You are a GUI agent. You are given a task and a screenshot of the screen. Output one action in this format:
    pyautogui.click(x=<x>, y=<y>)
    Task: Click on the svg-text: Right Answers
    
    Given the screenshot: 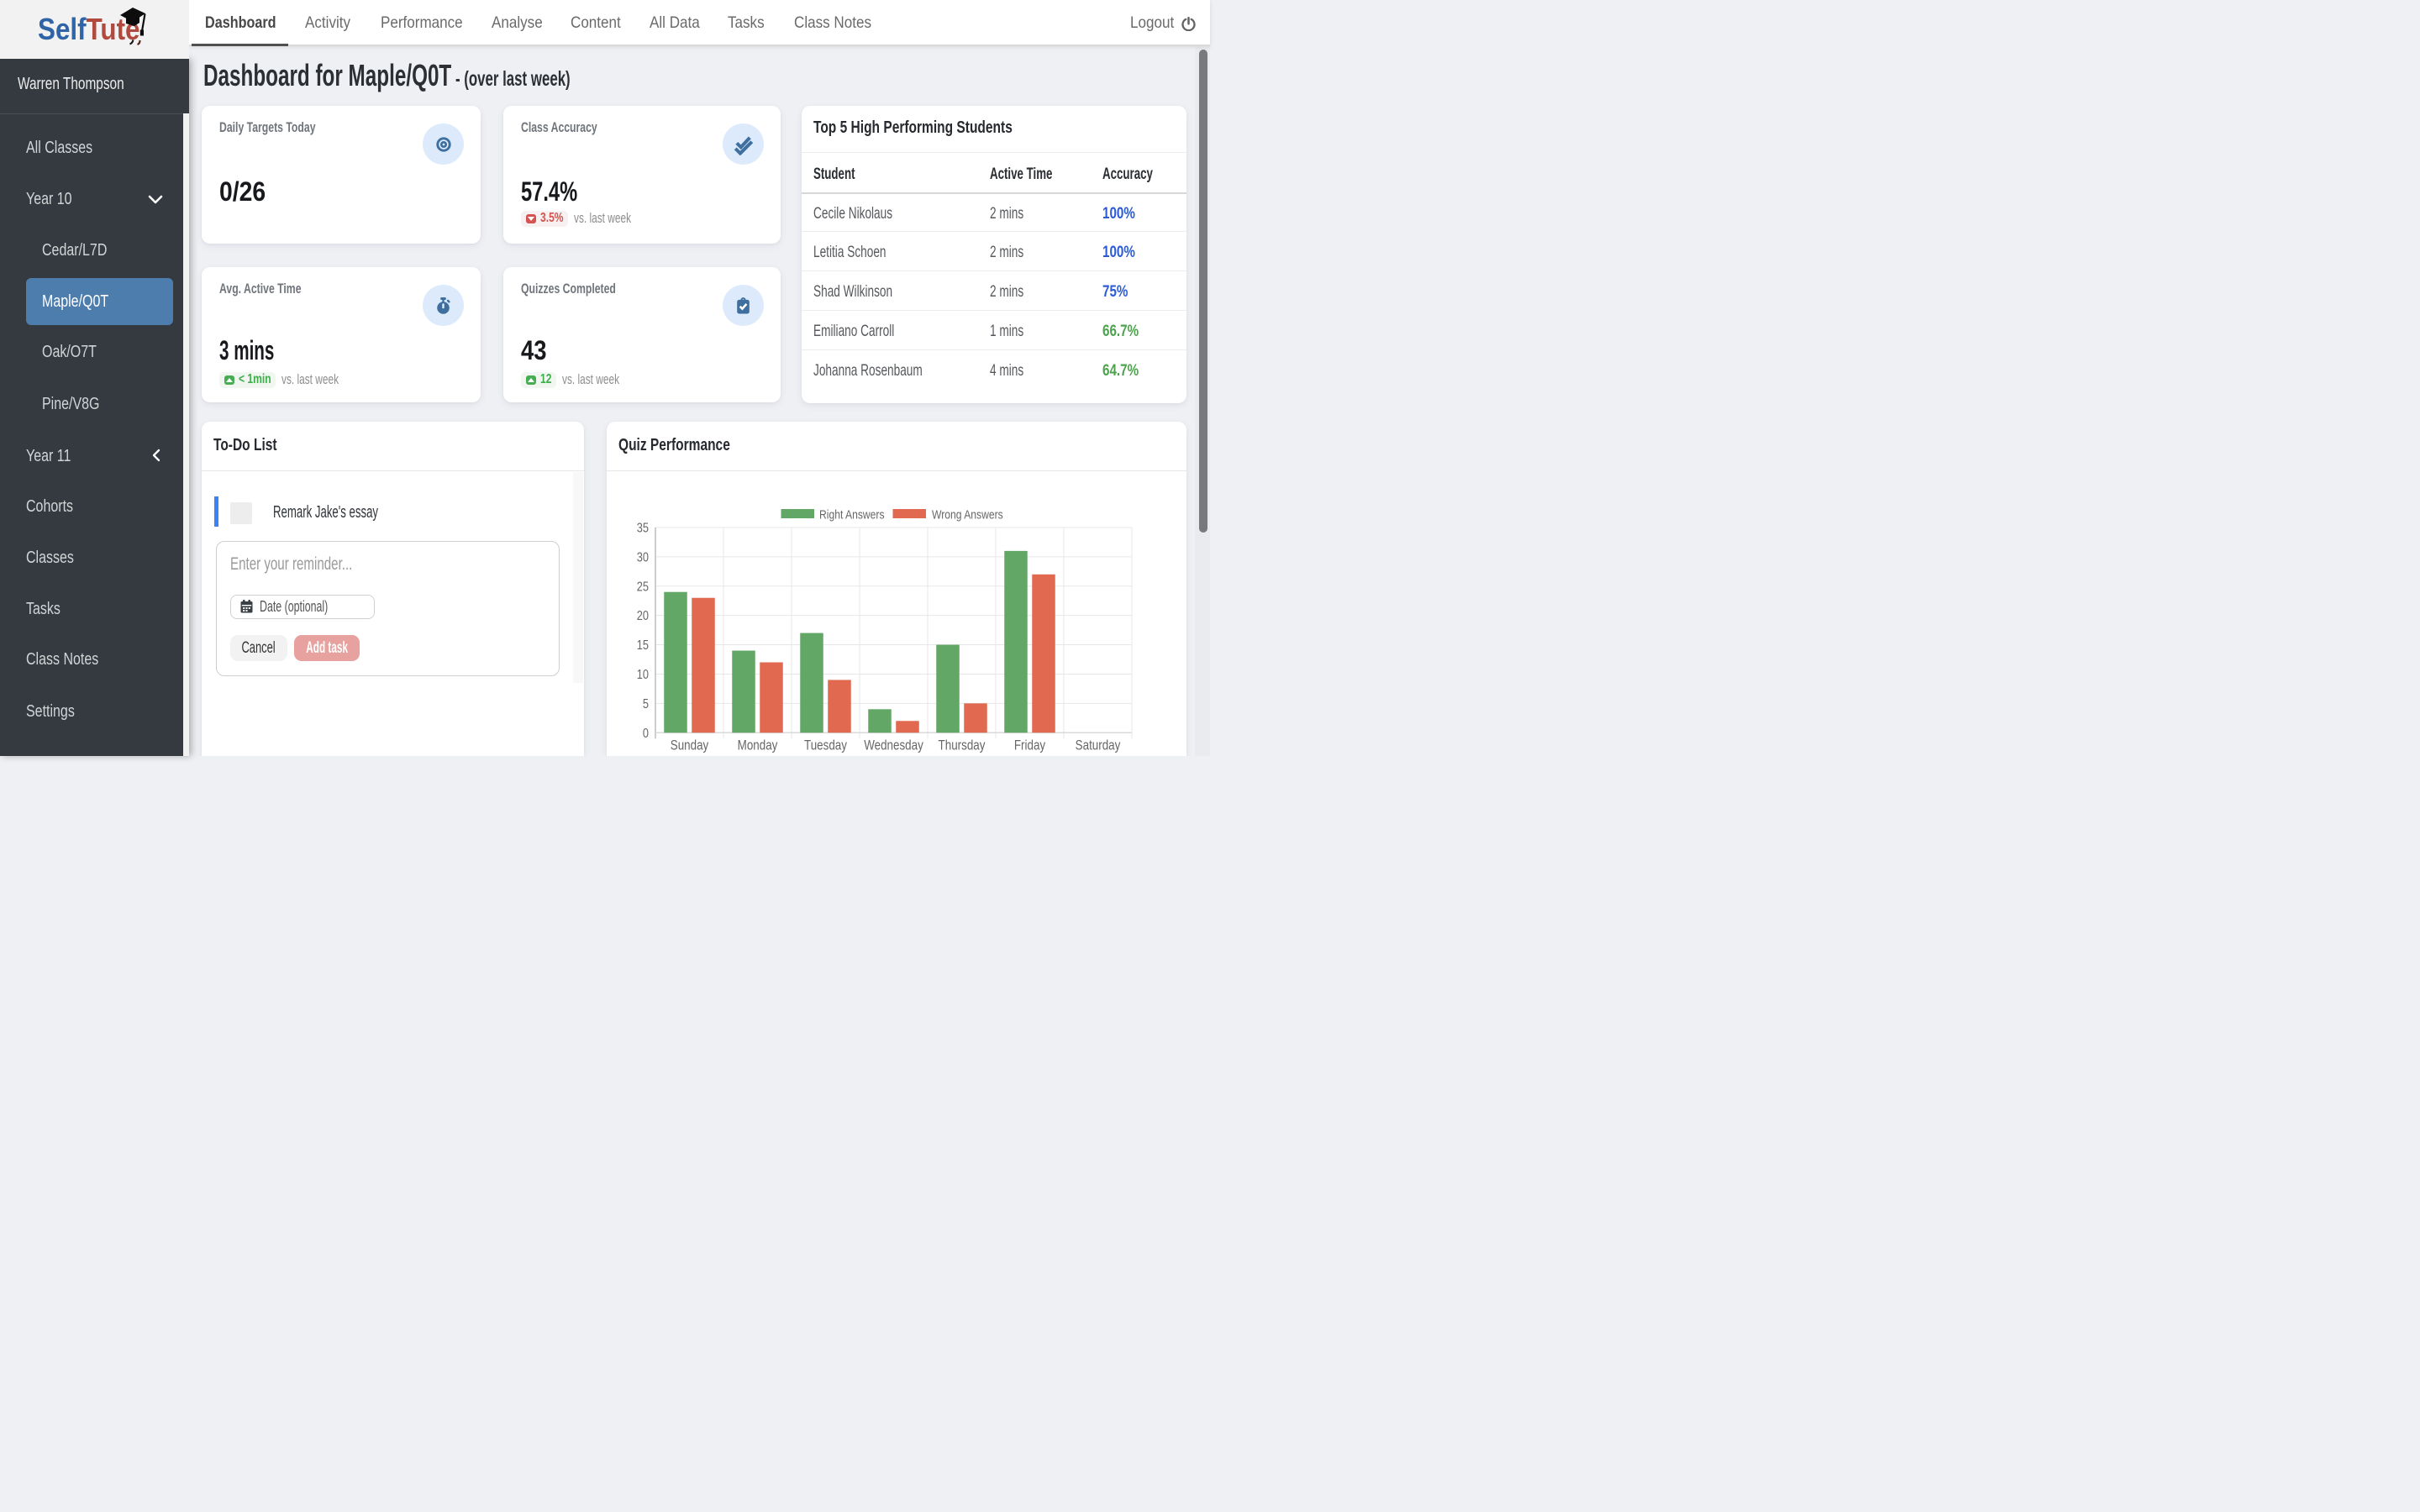 What is the action you would take?
    pyautogui.click(x=852, y=514)
    